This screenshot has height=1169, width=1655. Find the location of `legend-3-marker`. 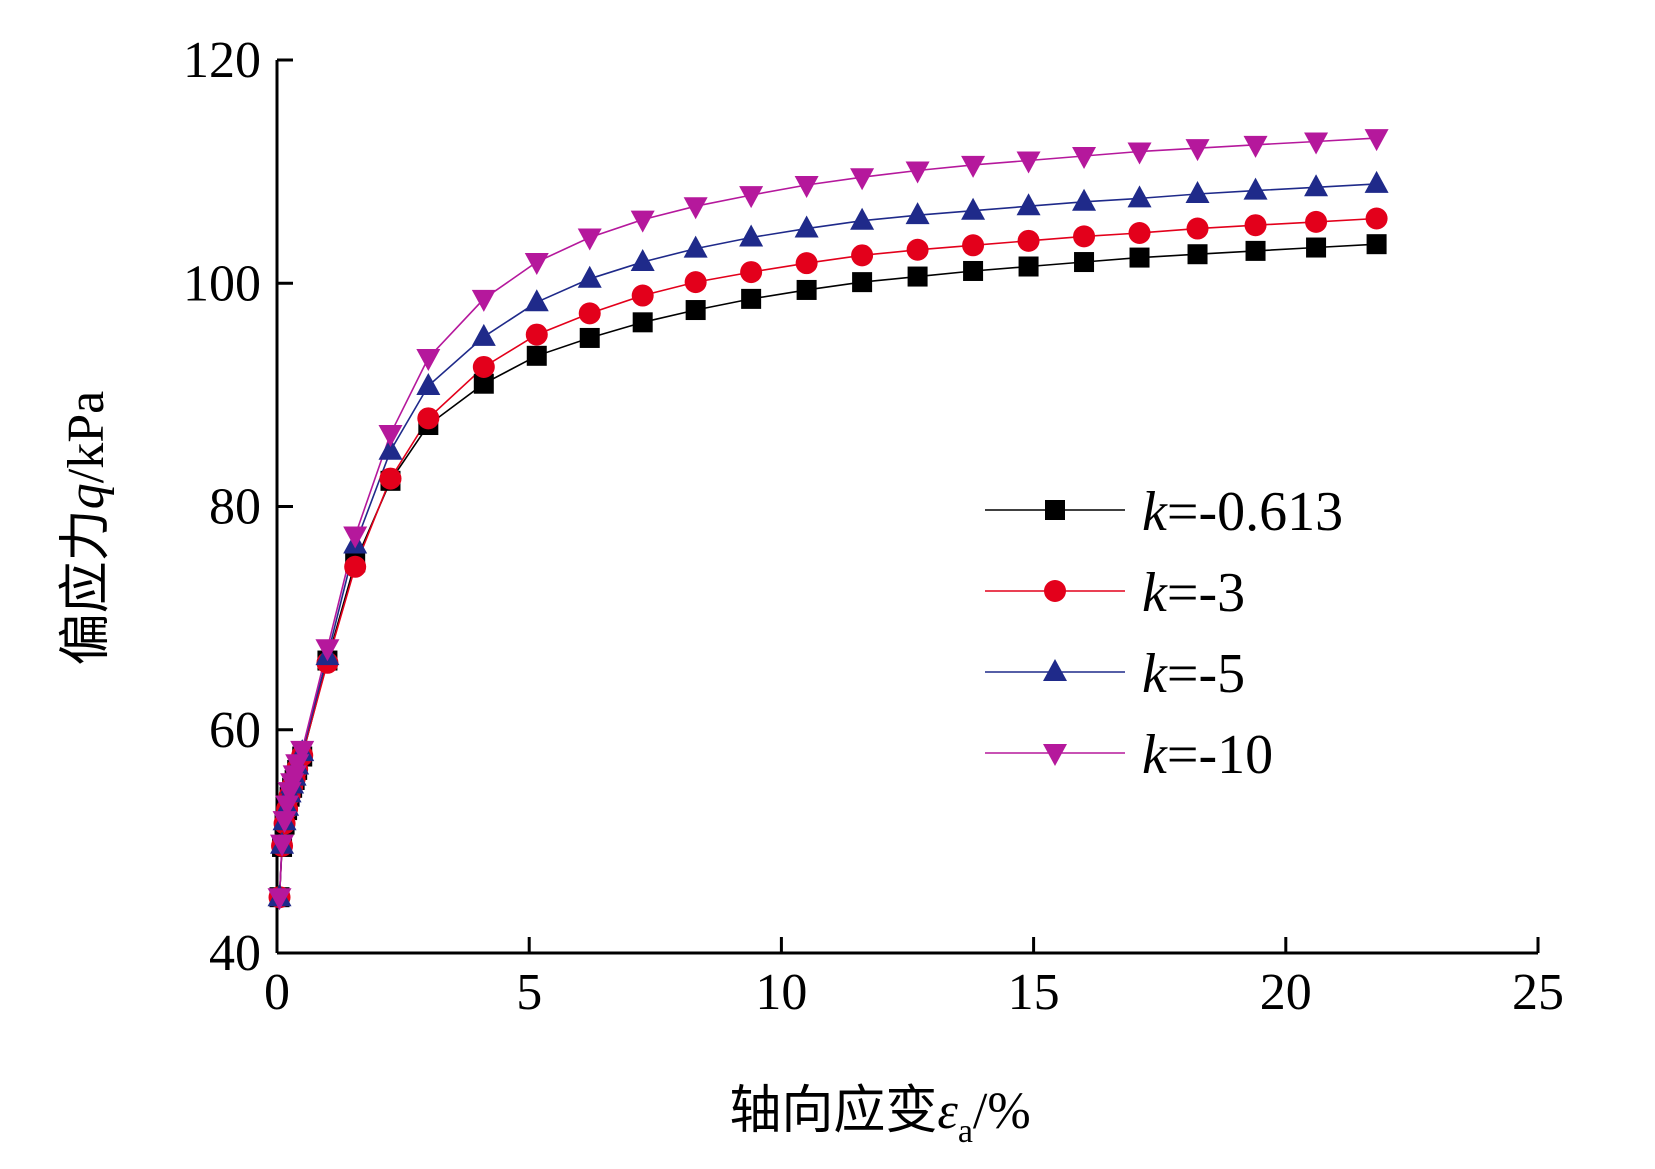

legend-3-marker is located at coordinates (1055, 755).